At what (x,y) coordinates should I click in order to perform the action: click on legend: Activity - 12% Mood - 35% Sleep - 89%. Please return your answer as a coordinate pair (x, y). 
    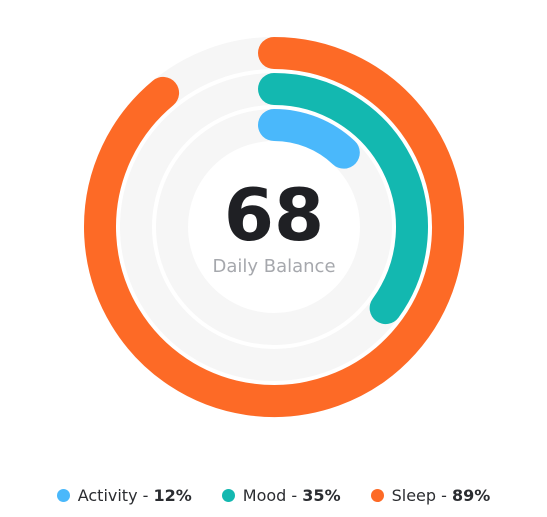
    Looking at the image, I should click on (273, 495).